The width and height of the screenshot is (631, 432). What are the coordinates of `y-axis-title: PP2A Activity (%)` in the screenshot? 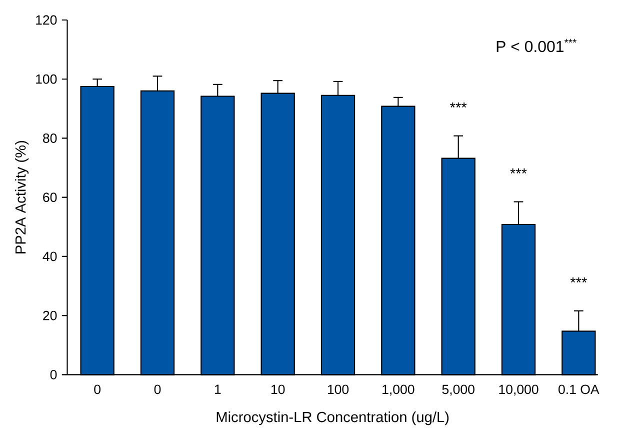 It's located at (21, 197).